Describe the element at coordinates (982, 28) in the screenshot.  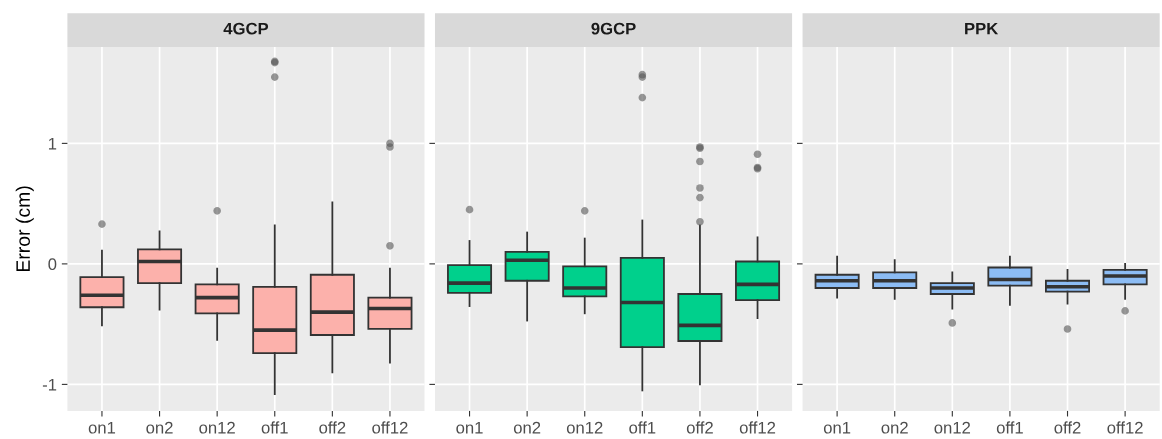
I see `chart-title: PPK` at that location.